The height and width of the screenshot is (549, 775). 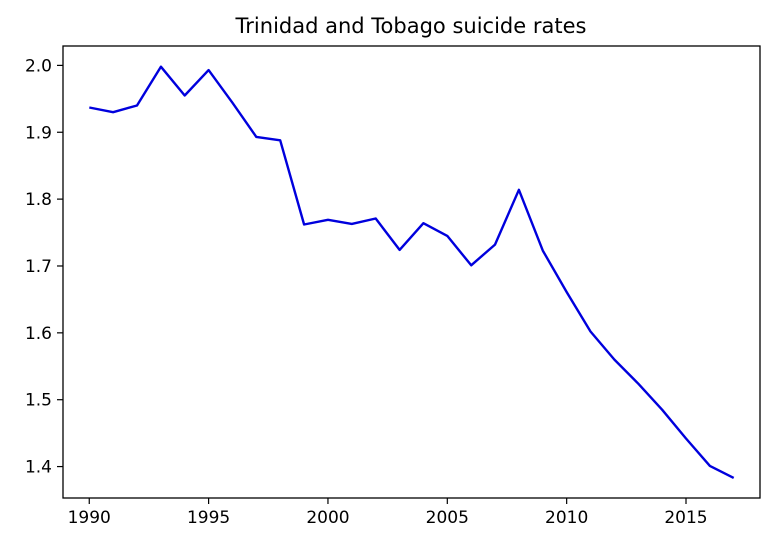 I want to click on x-tick-label: 2005, so click(x=447, y=518).